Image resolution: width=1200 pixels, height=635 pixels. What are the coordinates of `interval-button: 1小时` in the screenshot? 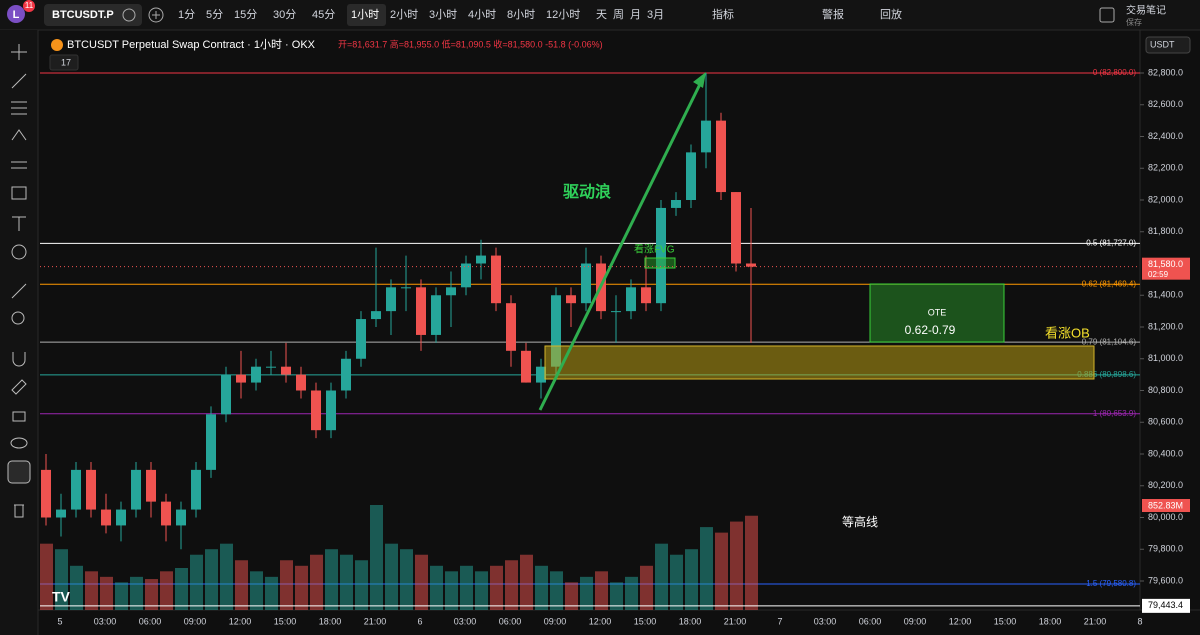 It's located at (365, 14).